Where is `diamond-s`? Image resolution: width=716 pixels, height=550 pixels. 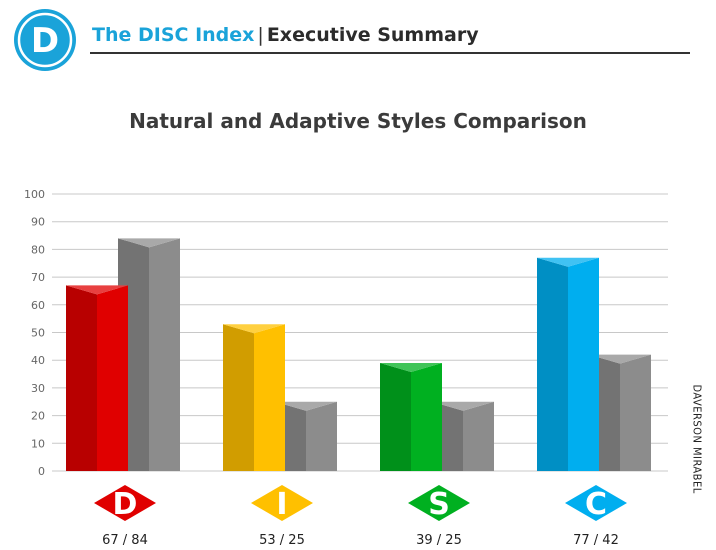 diamond-s is located at coordinates (439, 503).